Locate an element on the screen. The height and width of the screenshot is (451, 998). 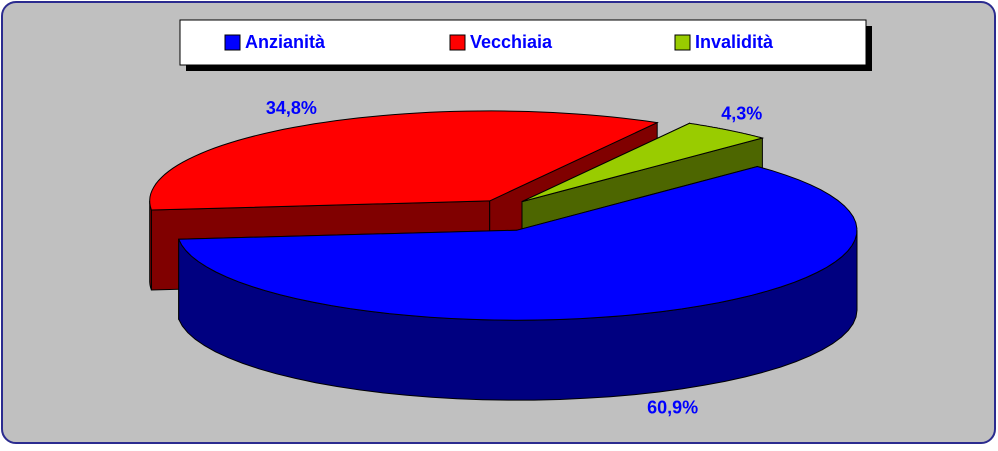
slice-wall is located at coordinates (150, 245).